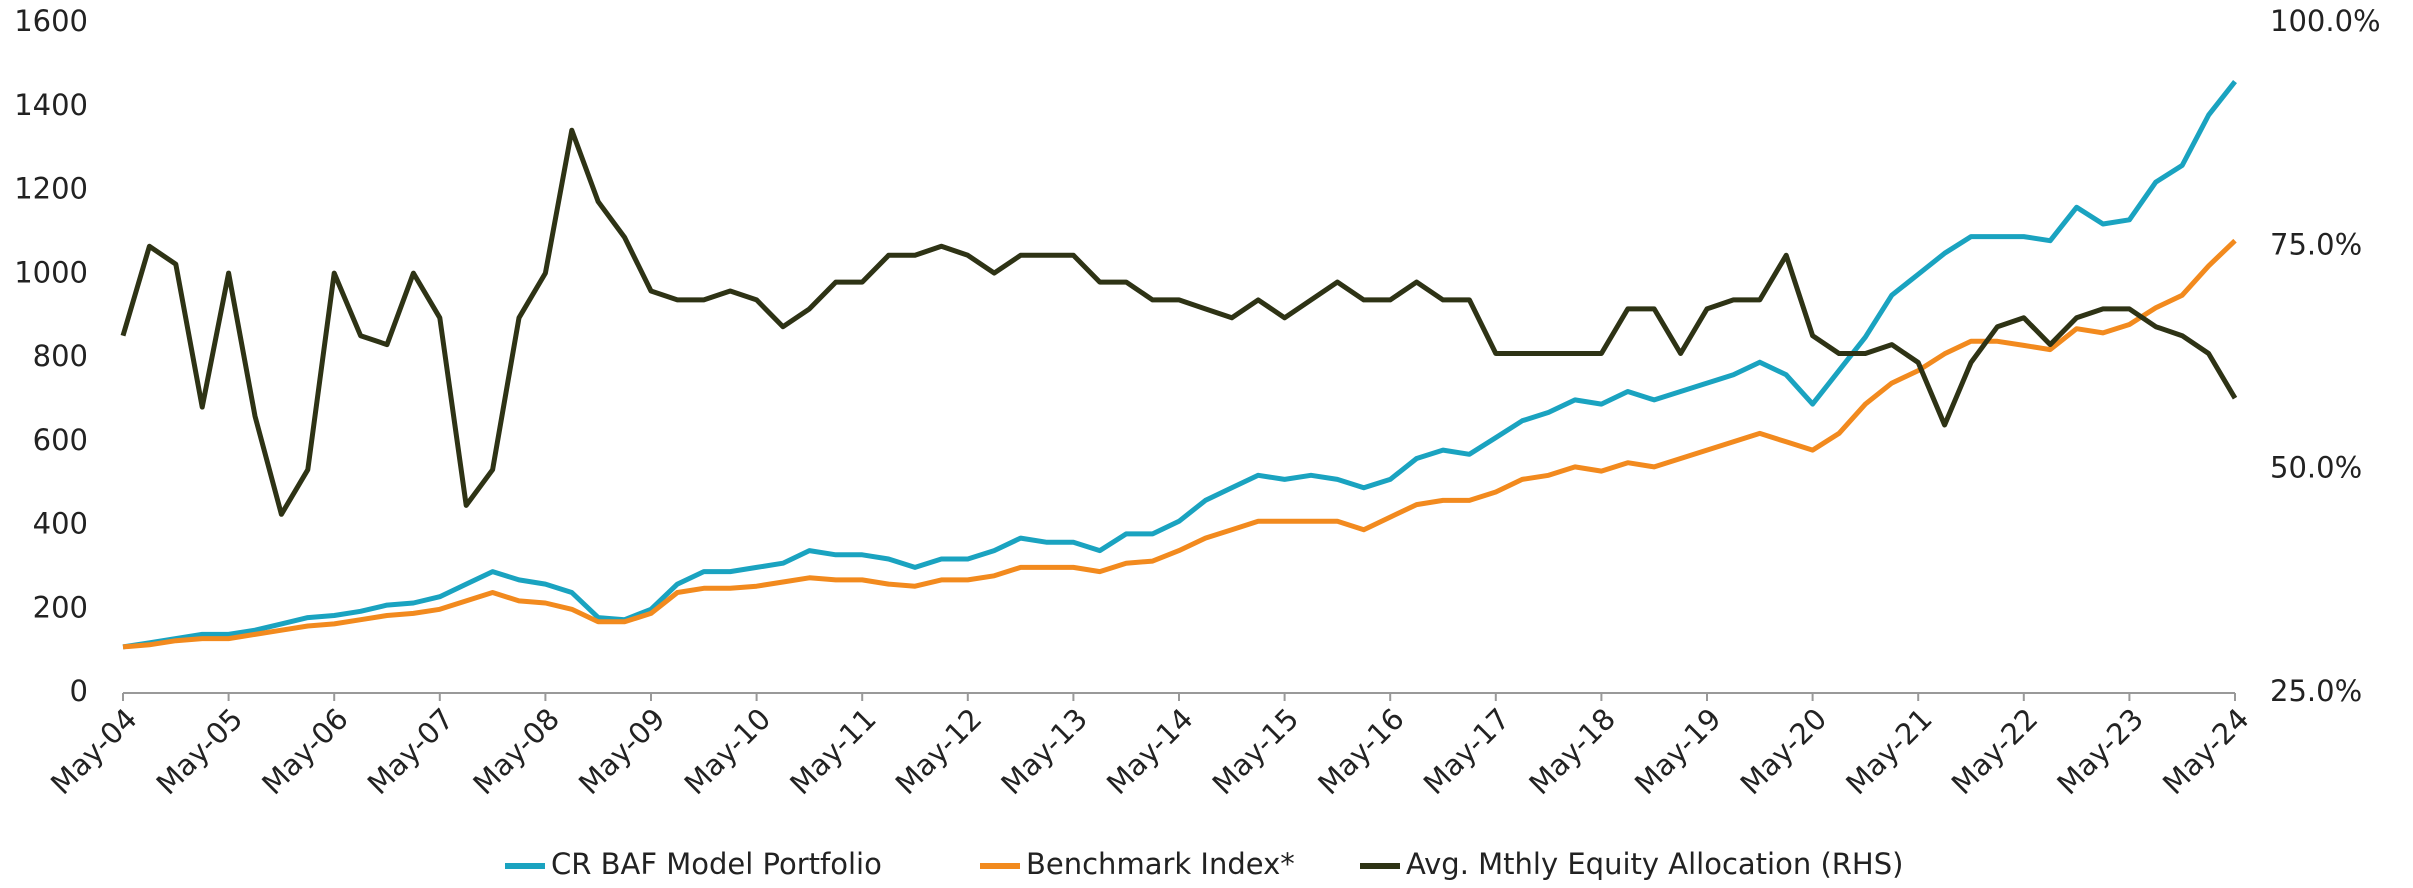 The image size is (2413, 888). Describe the element at coordinates (1361, 752) in the screenshot. I see `x-tick-label: May-16` at that location.